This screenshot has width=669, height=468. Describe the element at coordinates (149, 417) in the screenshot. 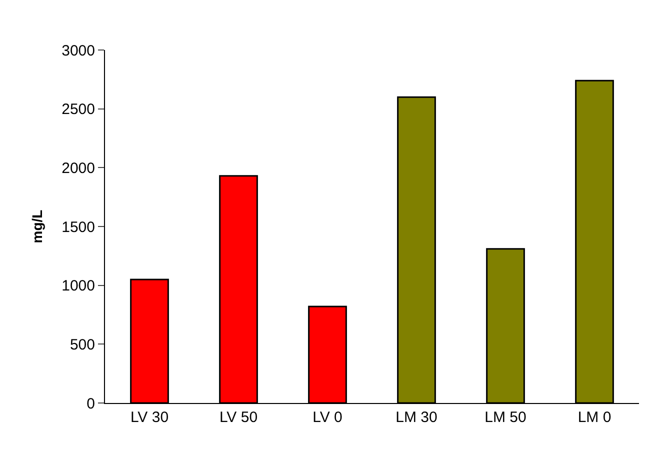

I see `x-tick-label: LV 30` at that location.